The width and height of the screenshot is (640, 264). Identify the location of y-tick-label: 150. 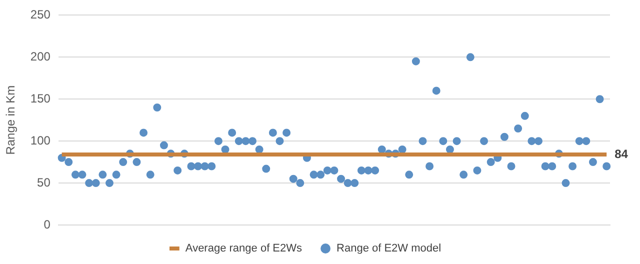
(40, 98).